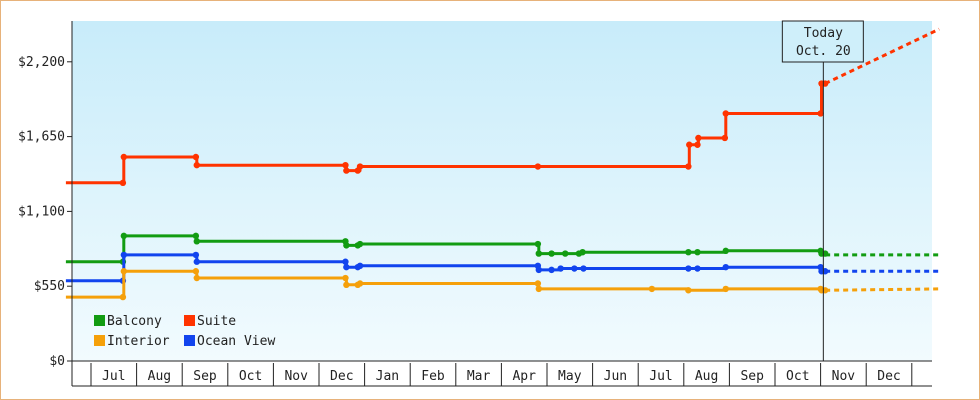  What do you see at coordinates (822, 41) in the screenshot?
I see `today-box` at bounding box center [822, 41].